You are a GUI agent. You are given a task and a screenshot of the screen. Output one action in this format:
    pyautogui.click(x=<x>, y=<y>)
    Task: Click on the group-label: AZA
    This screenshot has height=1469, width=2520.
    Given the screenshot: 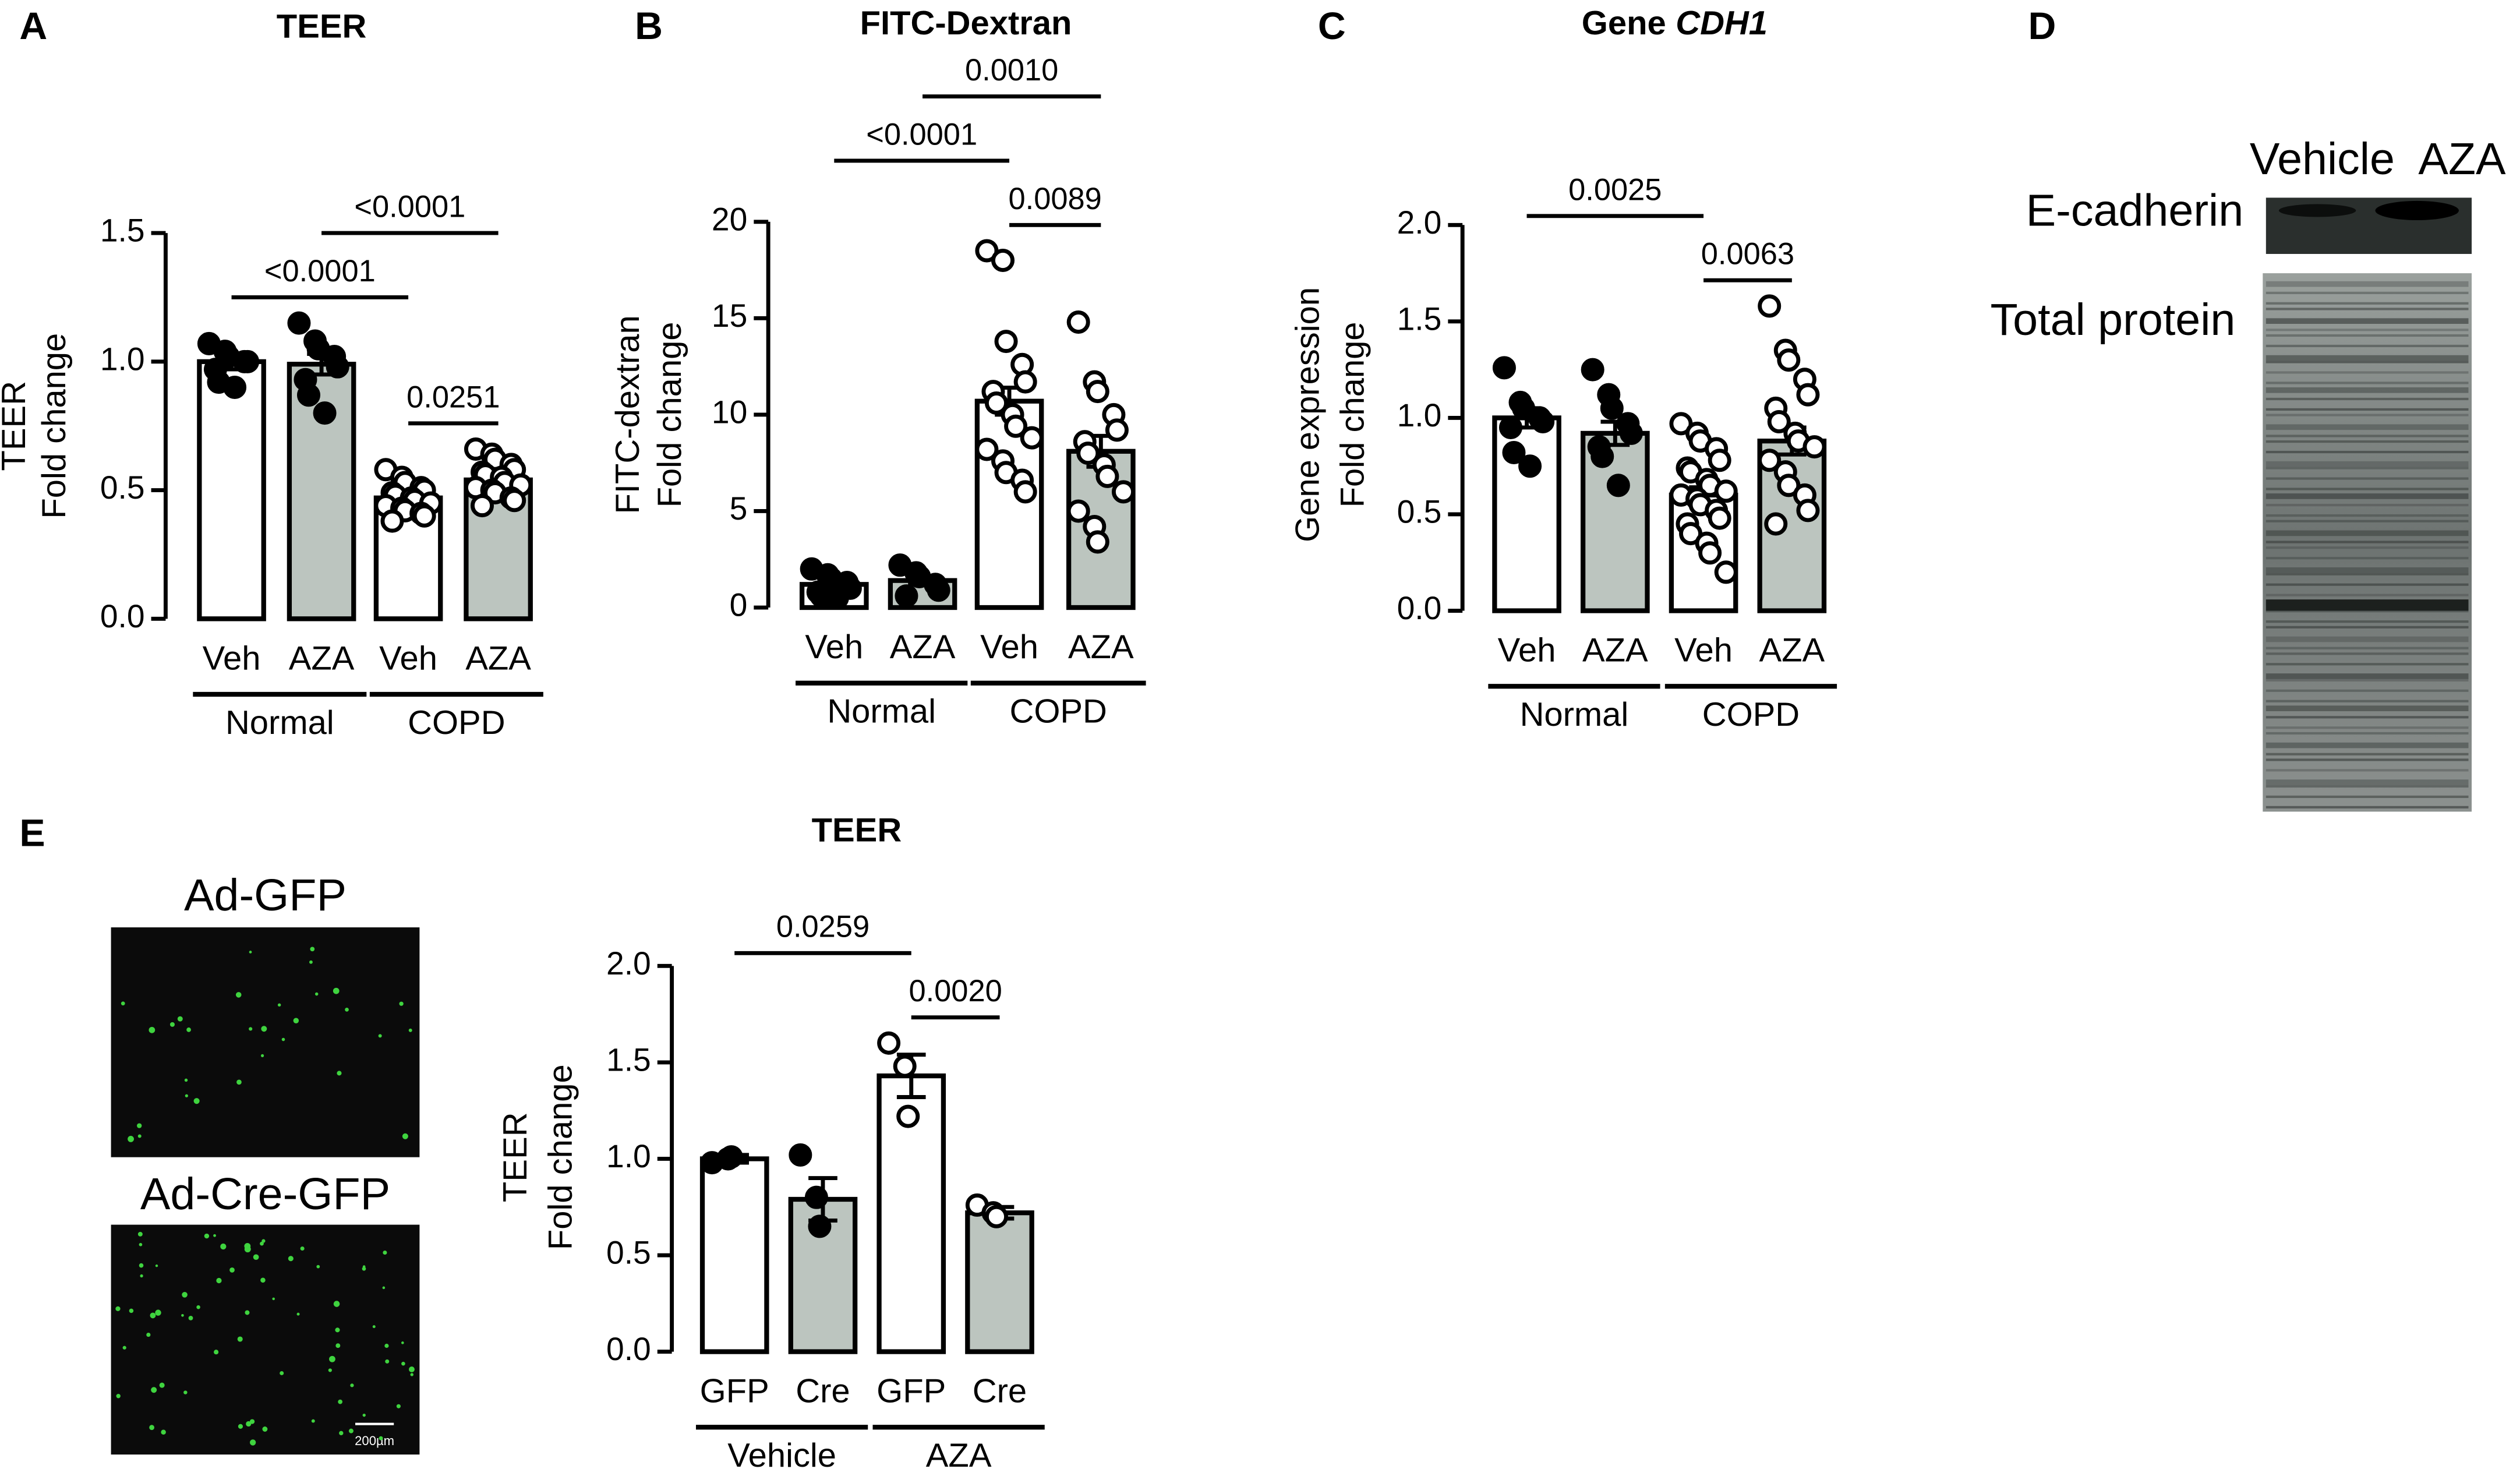 What is the action you would take?
    pyautogui.click(x=959, y=1453)
    